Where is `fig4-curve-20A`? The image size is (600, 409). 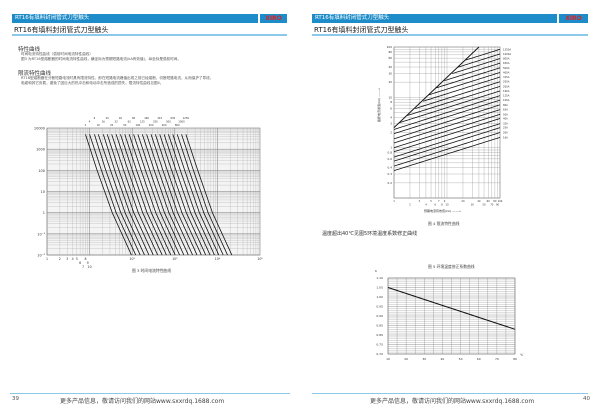
fig4-curve-20A is located at coordinates (447, 149).